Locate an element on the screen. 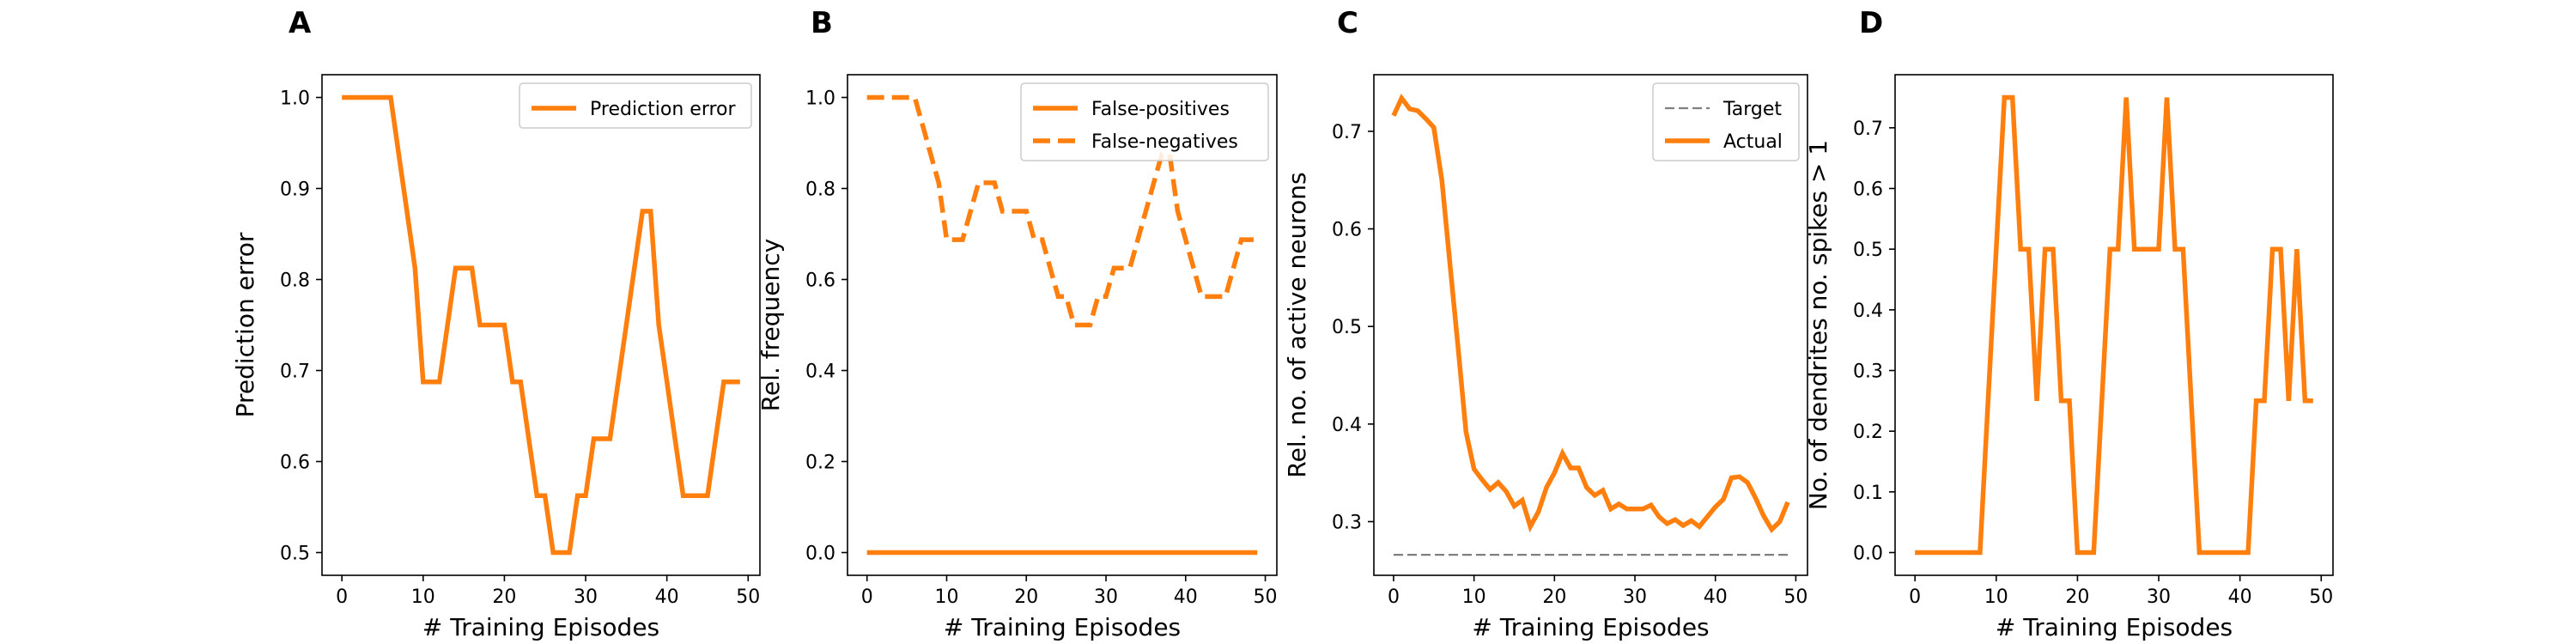 The image size is (2576, 644). y-tick-label-c-3: 0.6 is located at coordinates (1347, 230).